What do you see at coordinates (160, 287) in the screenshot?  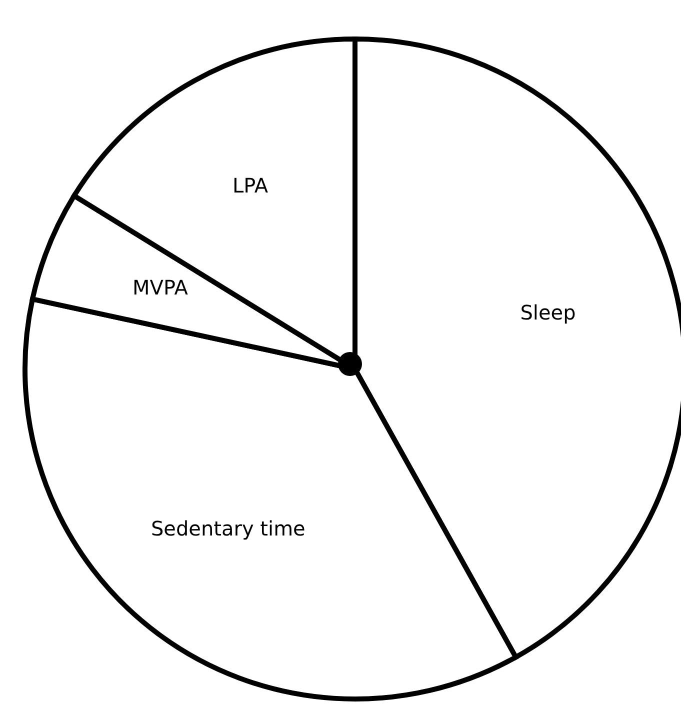 I see `slice-label: MVPA` at bounding box center [160, 287].